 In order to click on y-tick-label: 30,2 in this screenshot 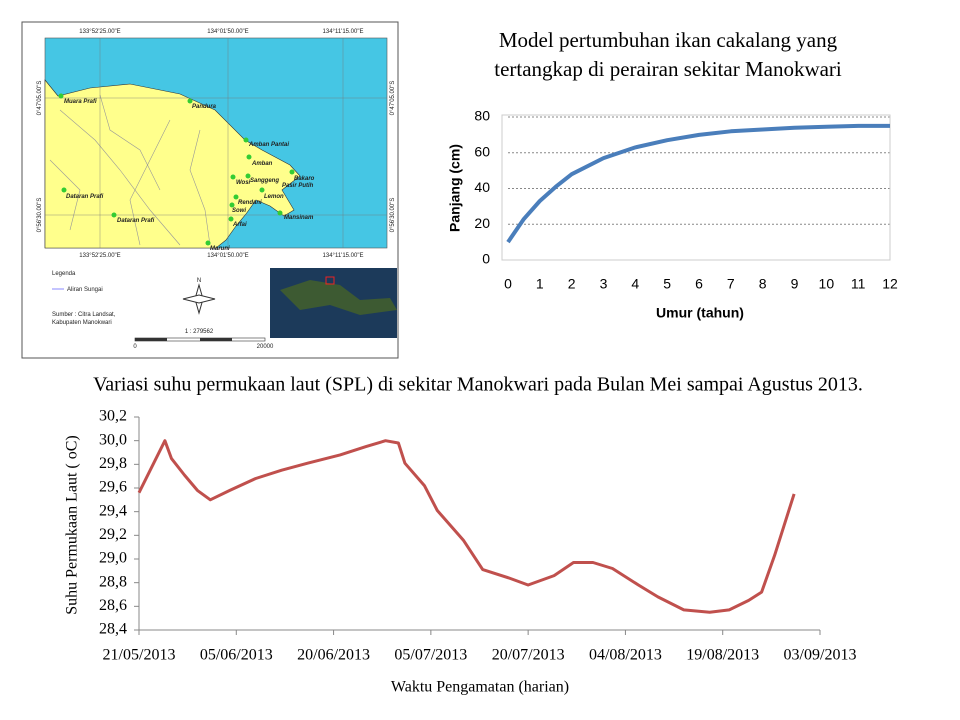, I will do `click(113, 416)`.